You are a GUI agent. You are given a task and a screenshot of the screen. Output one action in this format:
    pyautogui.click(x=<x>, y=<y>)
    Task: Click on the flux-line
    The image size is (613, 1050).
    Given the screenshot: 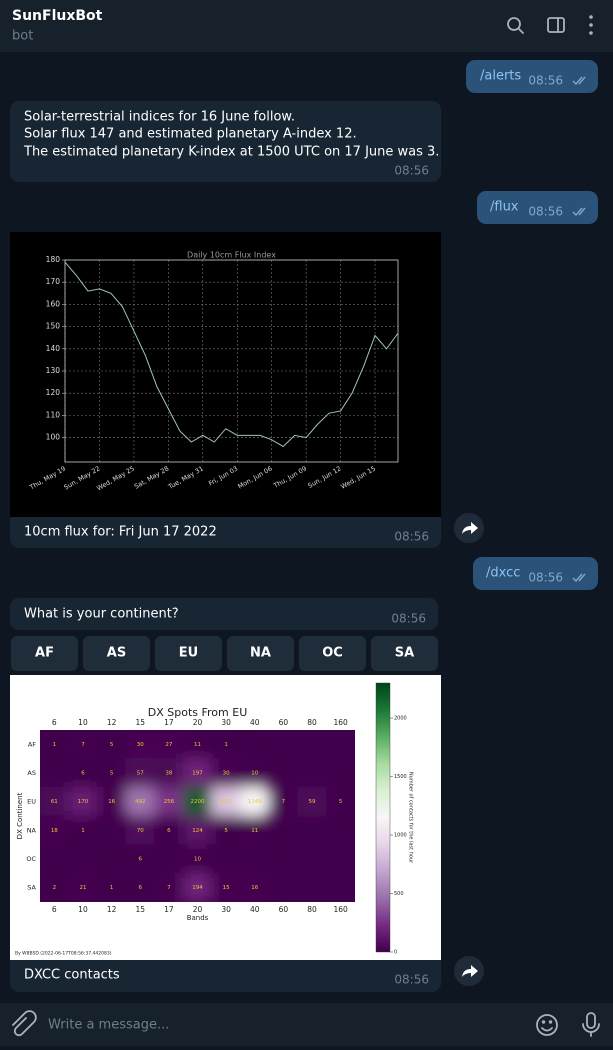 What is the action you would take?
    pyautogui.click(x=231, y=354)
    